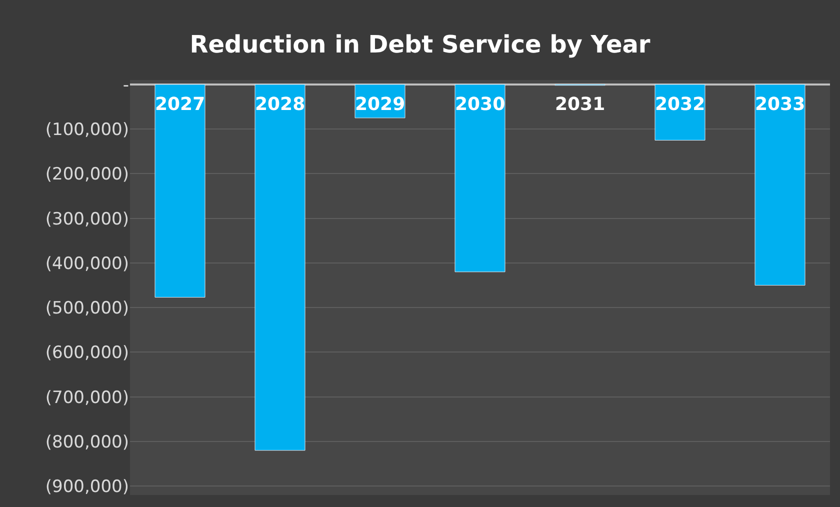  What do you see at coordinates (87, 353) in the screenshot?
I see `y-tick-label: (600,000)` at bounding box center [87, 353].